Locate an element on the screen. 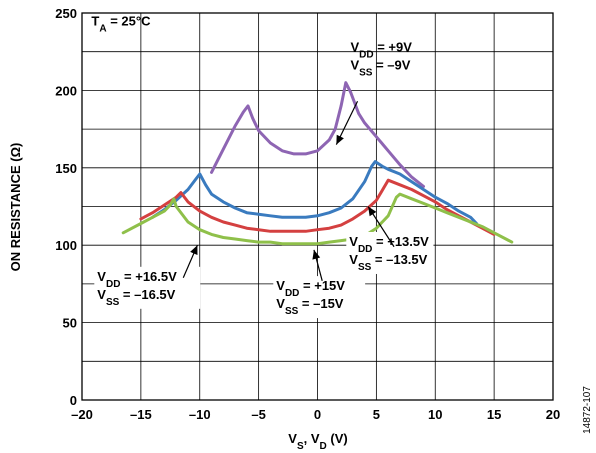  annotation-text: VSS = –9V is located at coordinates (380, 68).